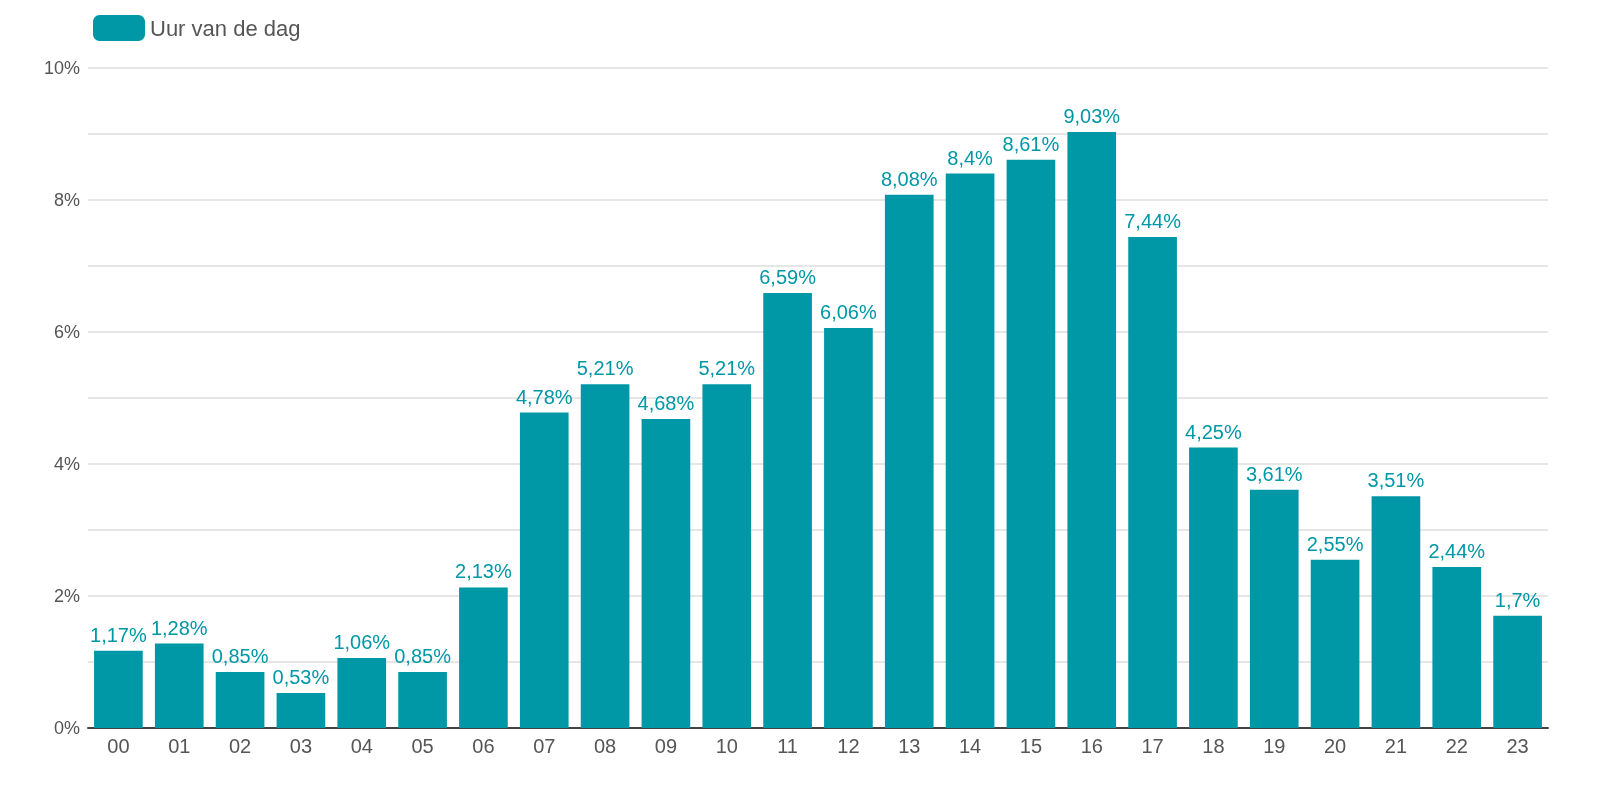  I want to click on legend-label: Uur van de dag, so click(225, 28).